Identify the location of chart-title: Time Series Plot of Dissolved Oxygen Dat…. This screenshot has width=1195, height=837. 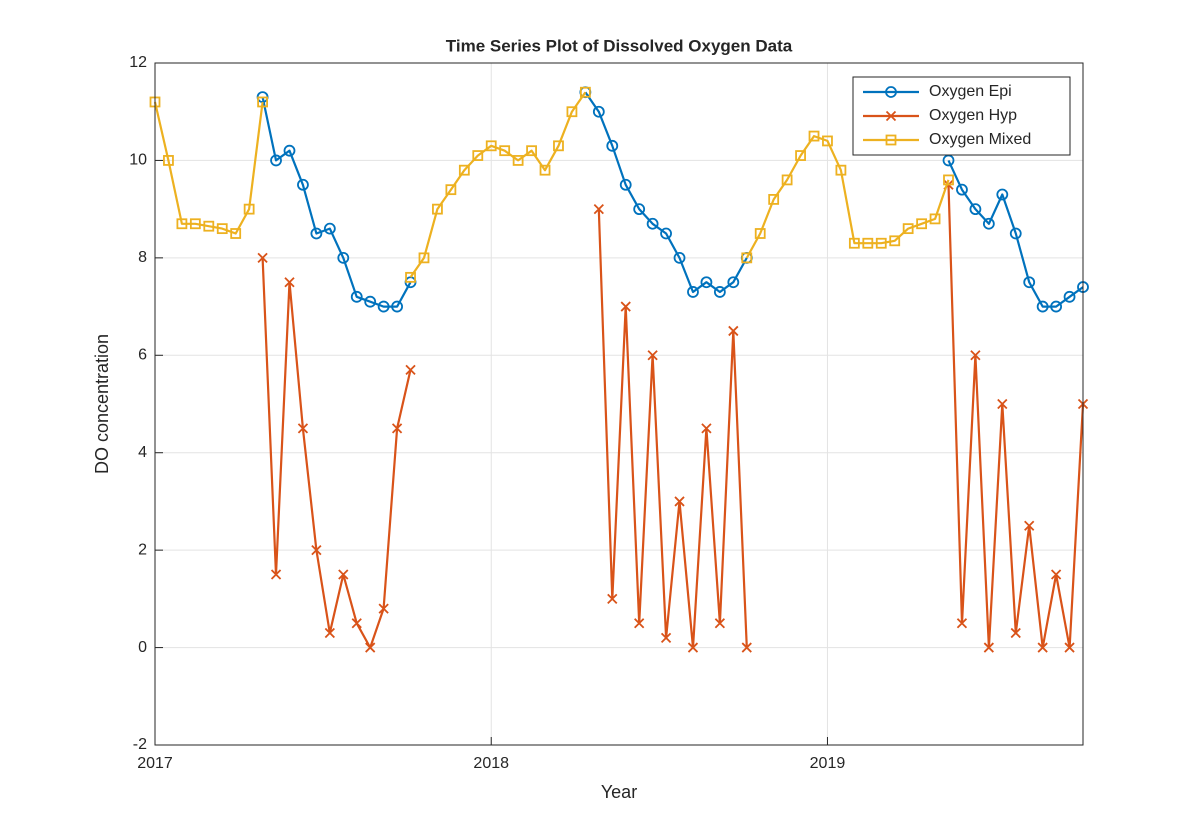
(619, 45).